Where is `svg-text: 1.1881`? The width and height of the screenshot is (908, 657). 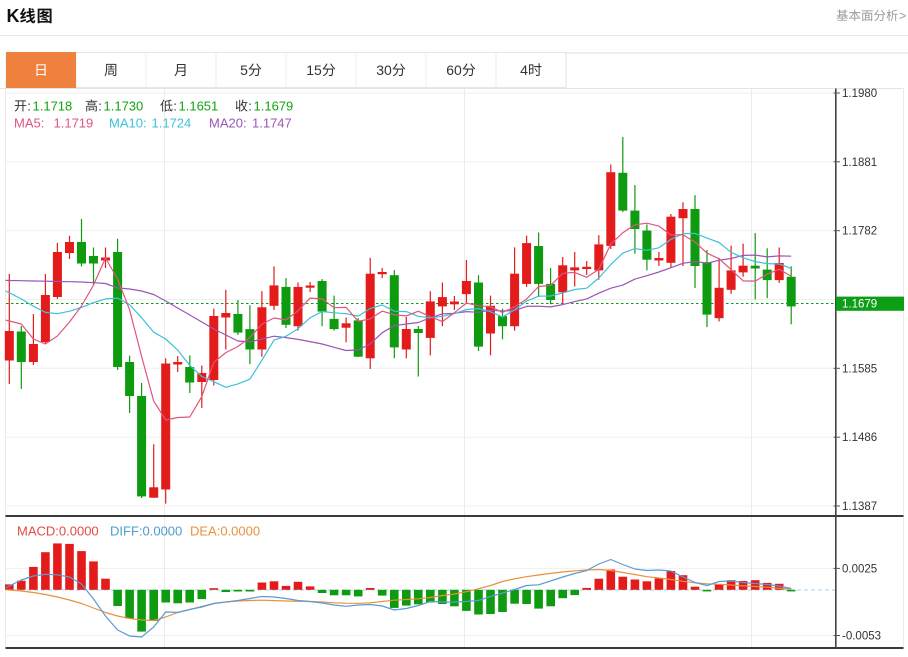 svg-text: 1.1881 is located at coordinates (859, 163).